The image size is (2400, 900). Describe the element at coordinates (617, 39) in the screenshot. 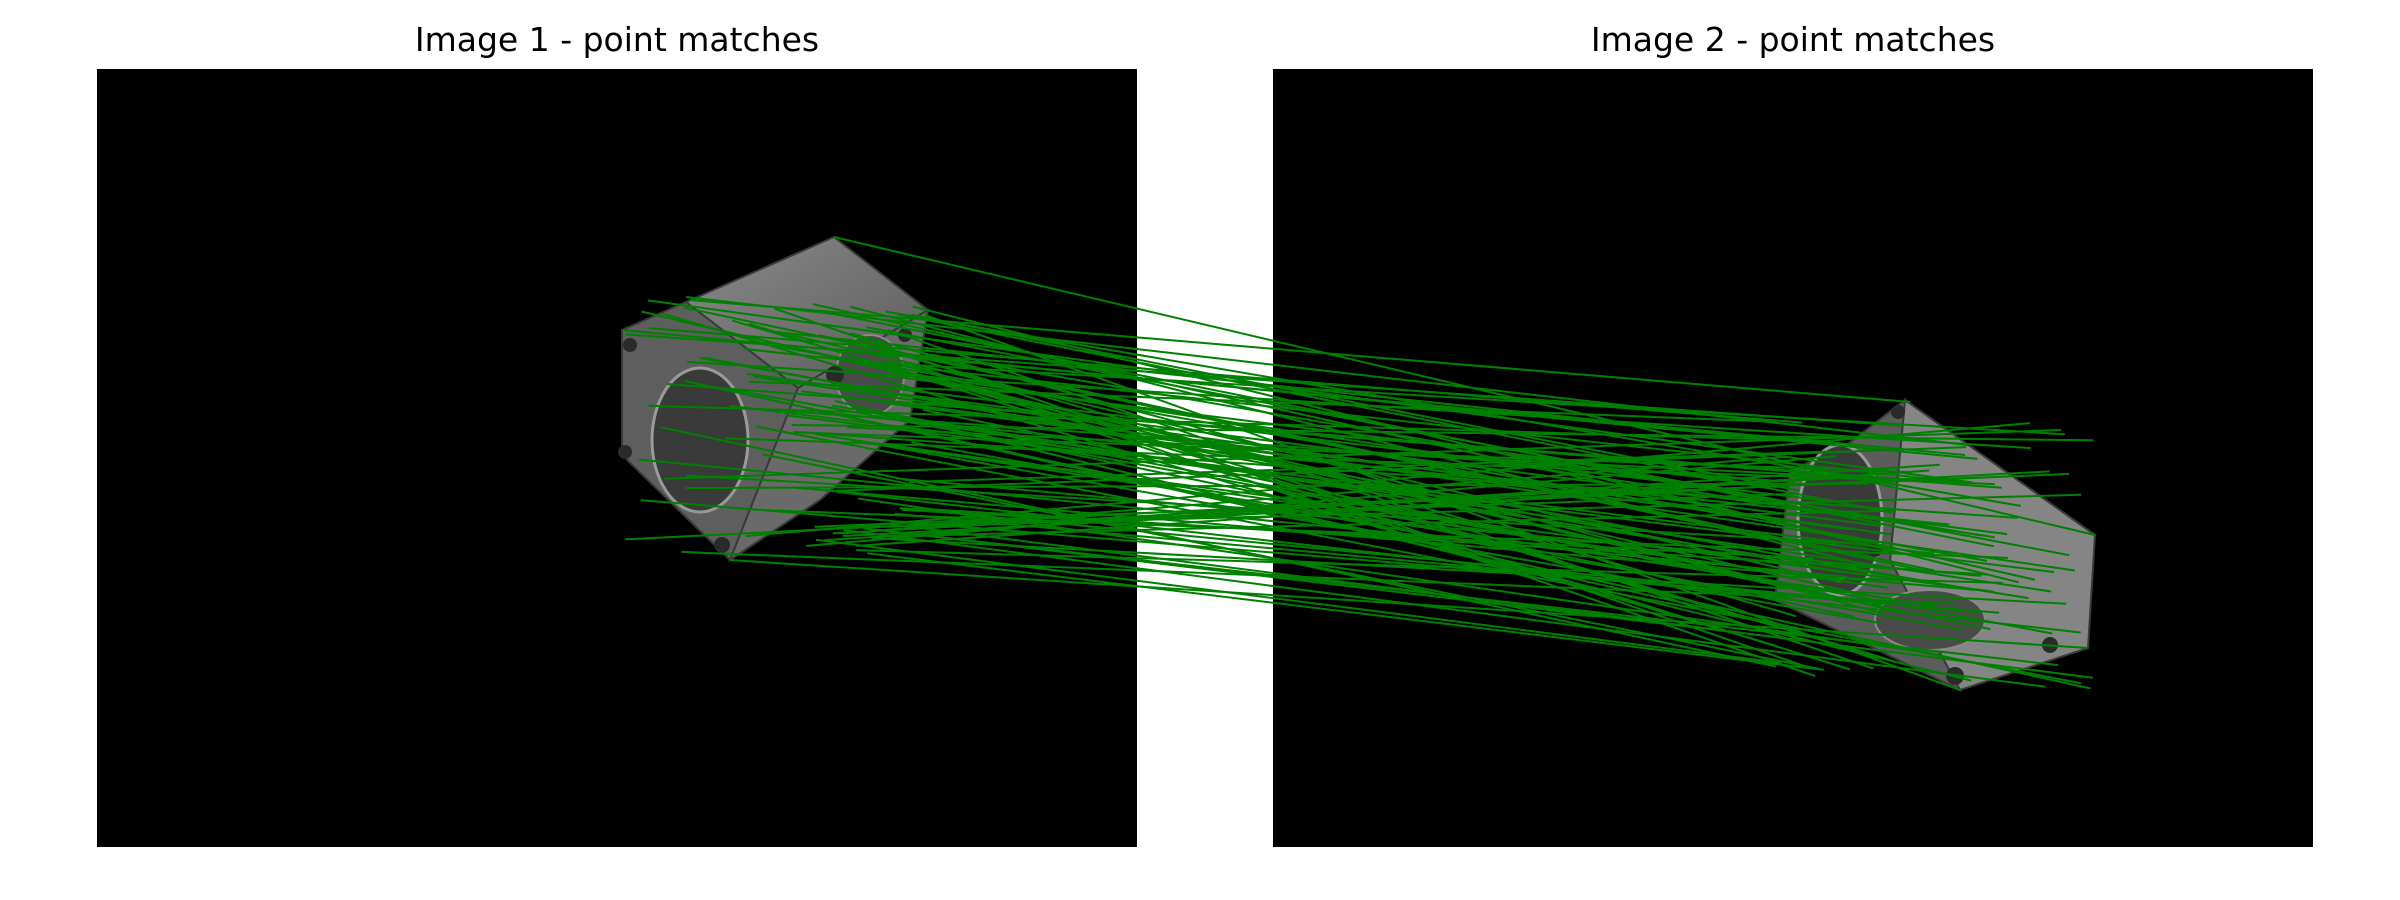

I see `image-1-title: Image 1 - point matches` at that location.